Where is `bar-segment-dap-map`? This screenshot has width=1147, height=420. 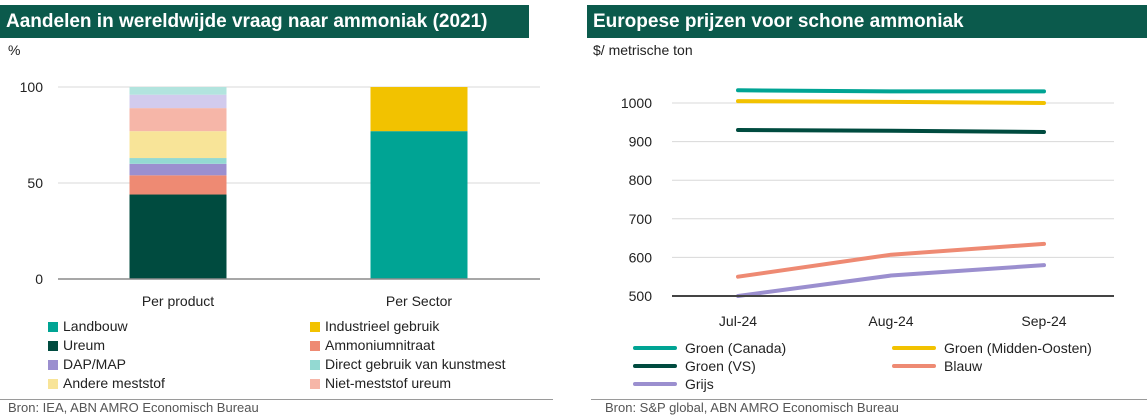 bar-segment-dap-map is located at coordinates (178, 169).